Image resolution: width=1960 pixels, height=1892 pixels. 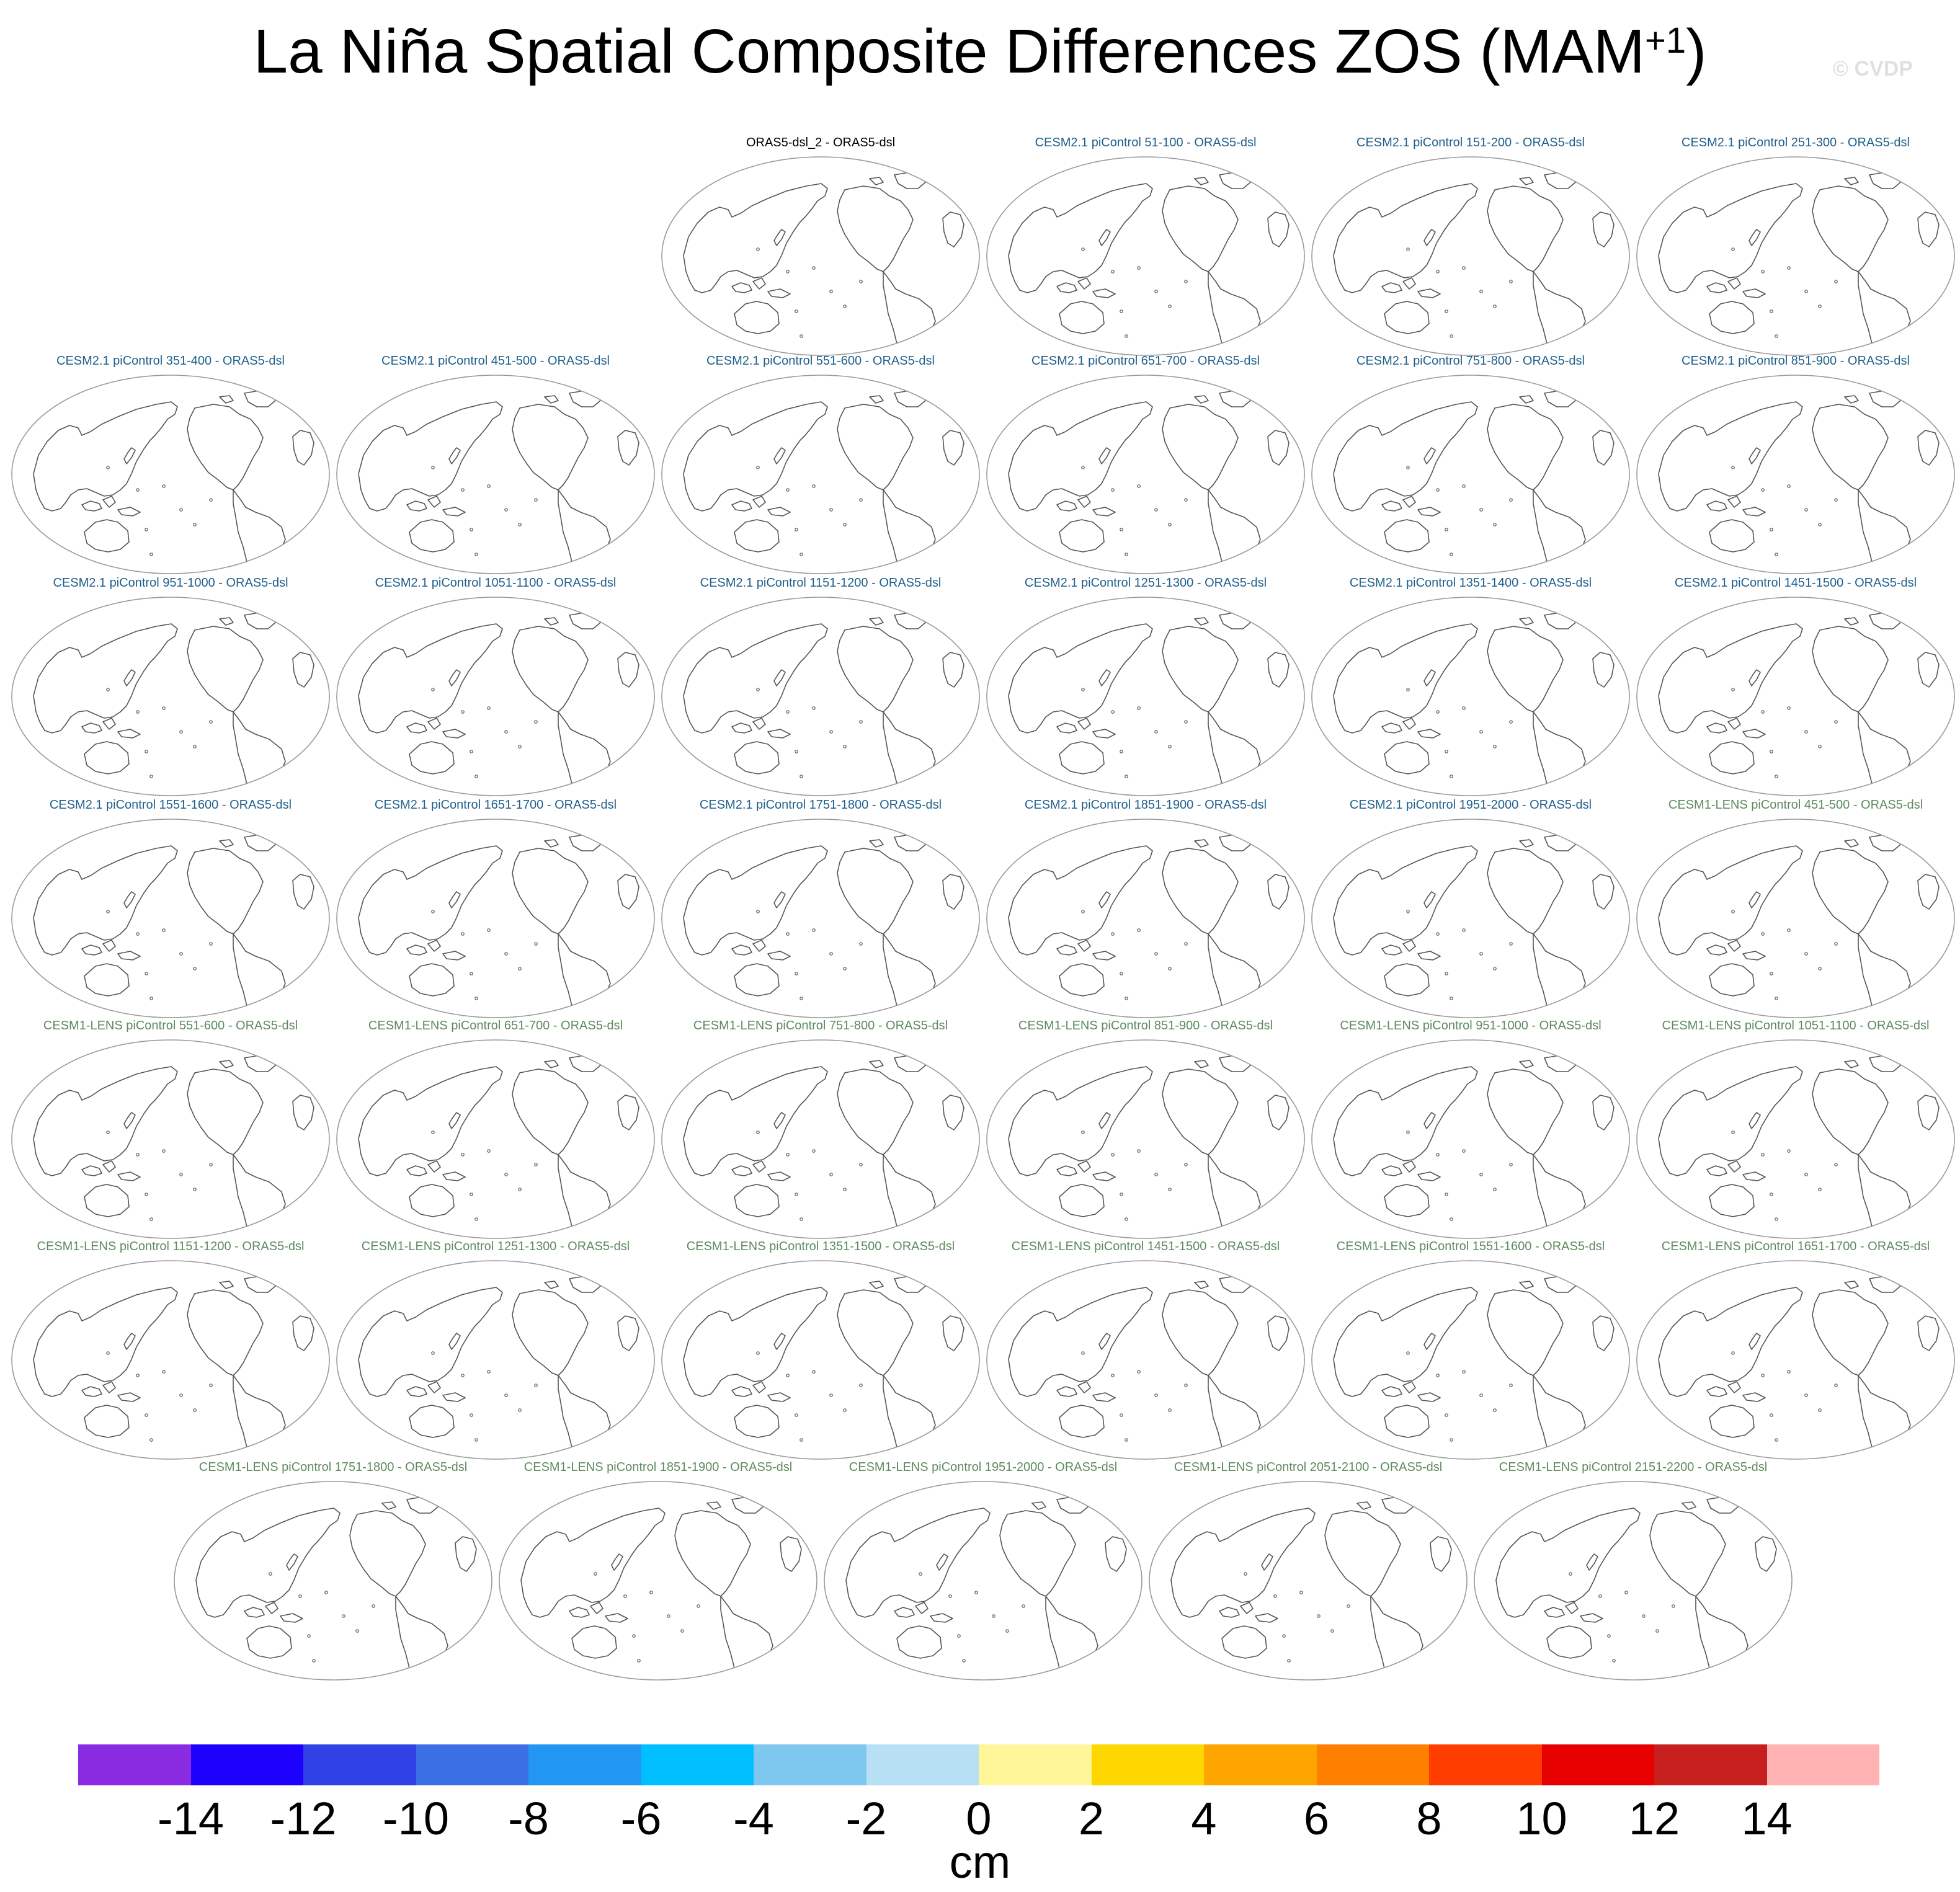 What do you see at coordinates (170, 583) in the screenshot?
I see `panel-title: CESM2.1 piControl 951-1000 - ORAS5-dsl` at bounding box center [170, 583].